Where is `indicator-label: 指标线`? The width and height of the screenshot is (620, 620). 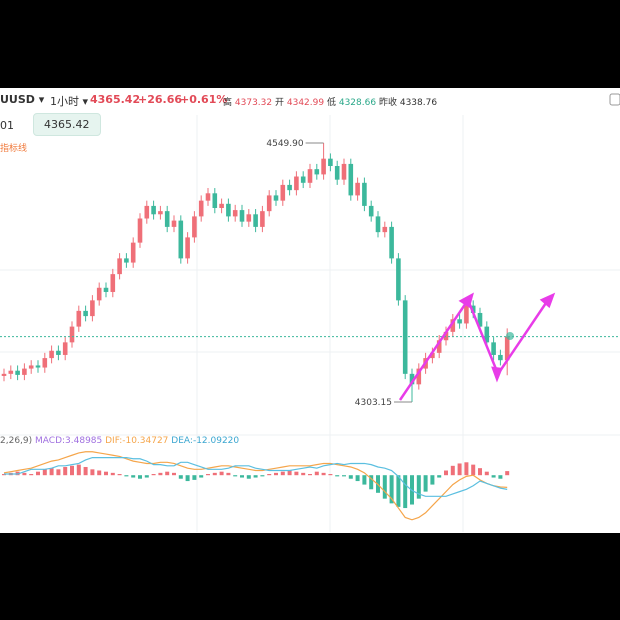
indicator-label: 指标线 is located at coordinates (14, 149).